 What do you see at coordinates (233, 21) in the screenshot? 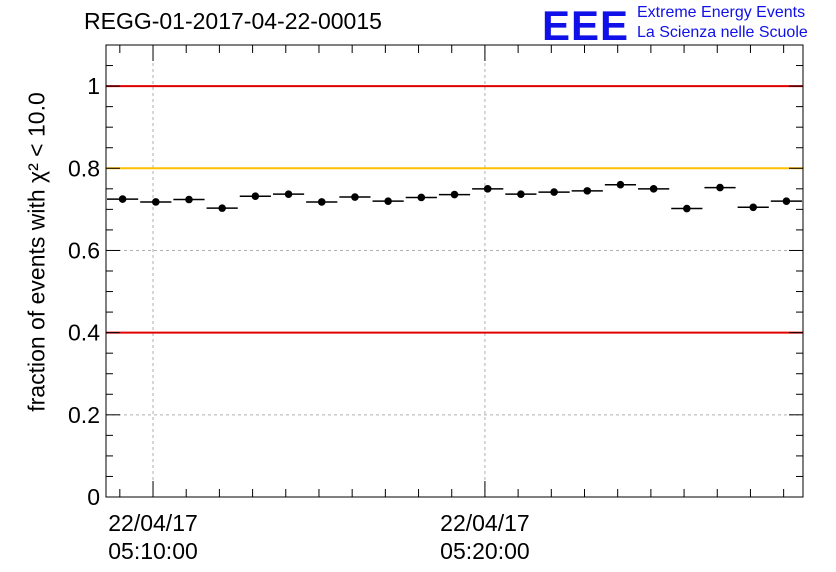
I see `chart-title: REGG-01-2017-04-22-00015` at bounding box center [233, 21].